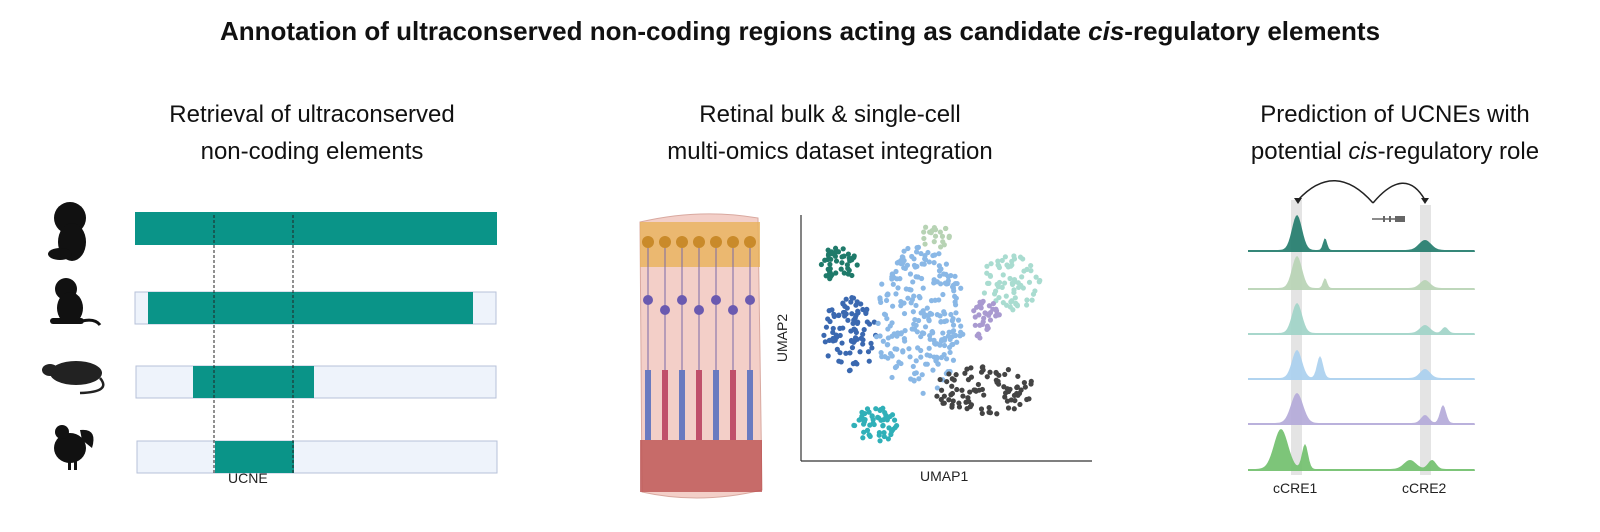 The width and height of the screenshot is (1600, 532). I want to click on accessibility-track, so click(1361, 273).